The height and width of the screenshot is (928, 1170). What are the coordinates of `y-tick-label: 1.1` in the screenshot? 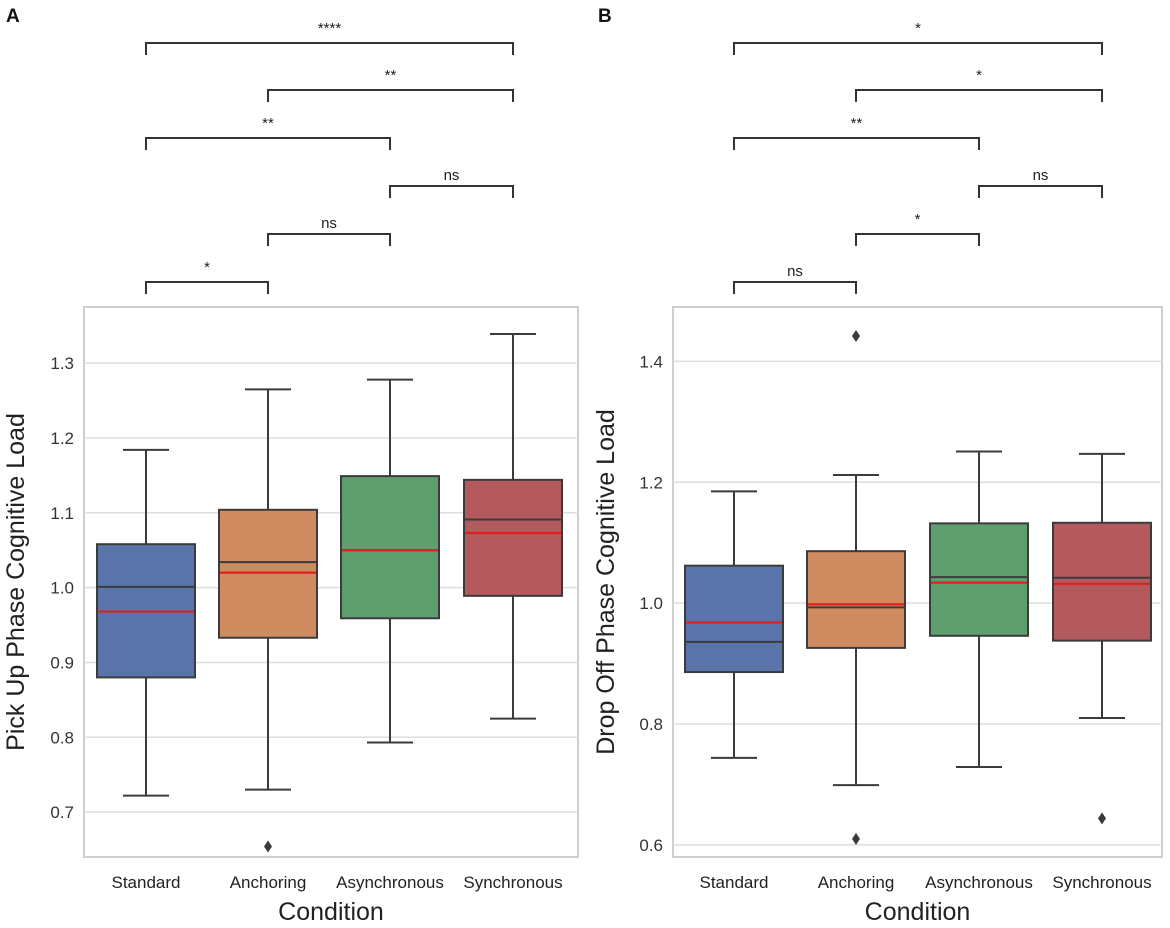 It's located at (62, 513).